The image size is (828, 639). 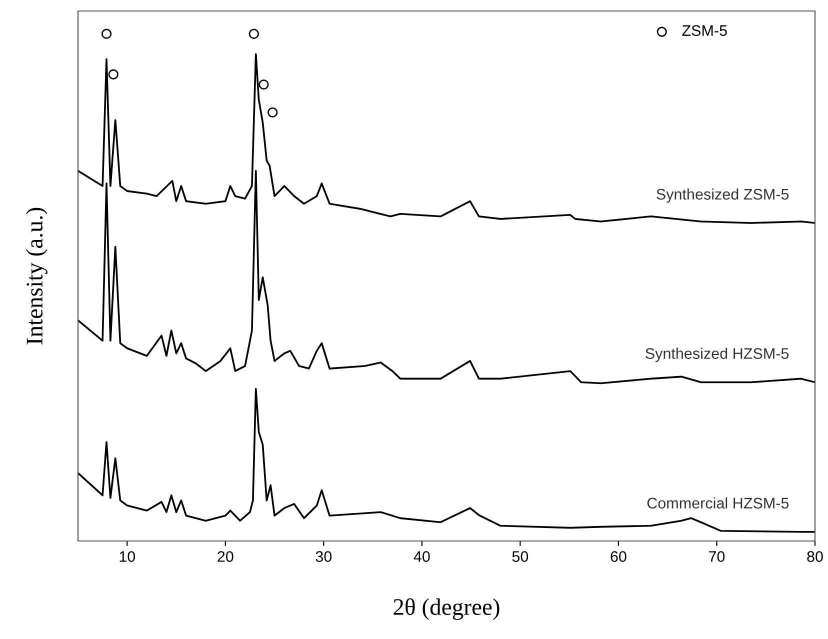 I want to click on x-tick-label: 50, so click(x=520, y=556).